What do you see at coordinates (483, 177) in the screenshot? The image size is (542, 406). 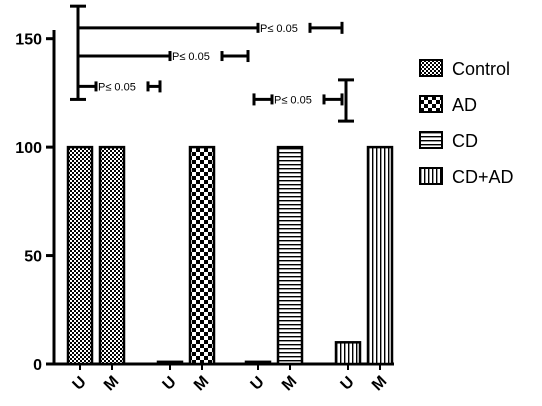 I see `legend-label: CD+AD` at bounding box center [483, 177].